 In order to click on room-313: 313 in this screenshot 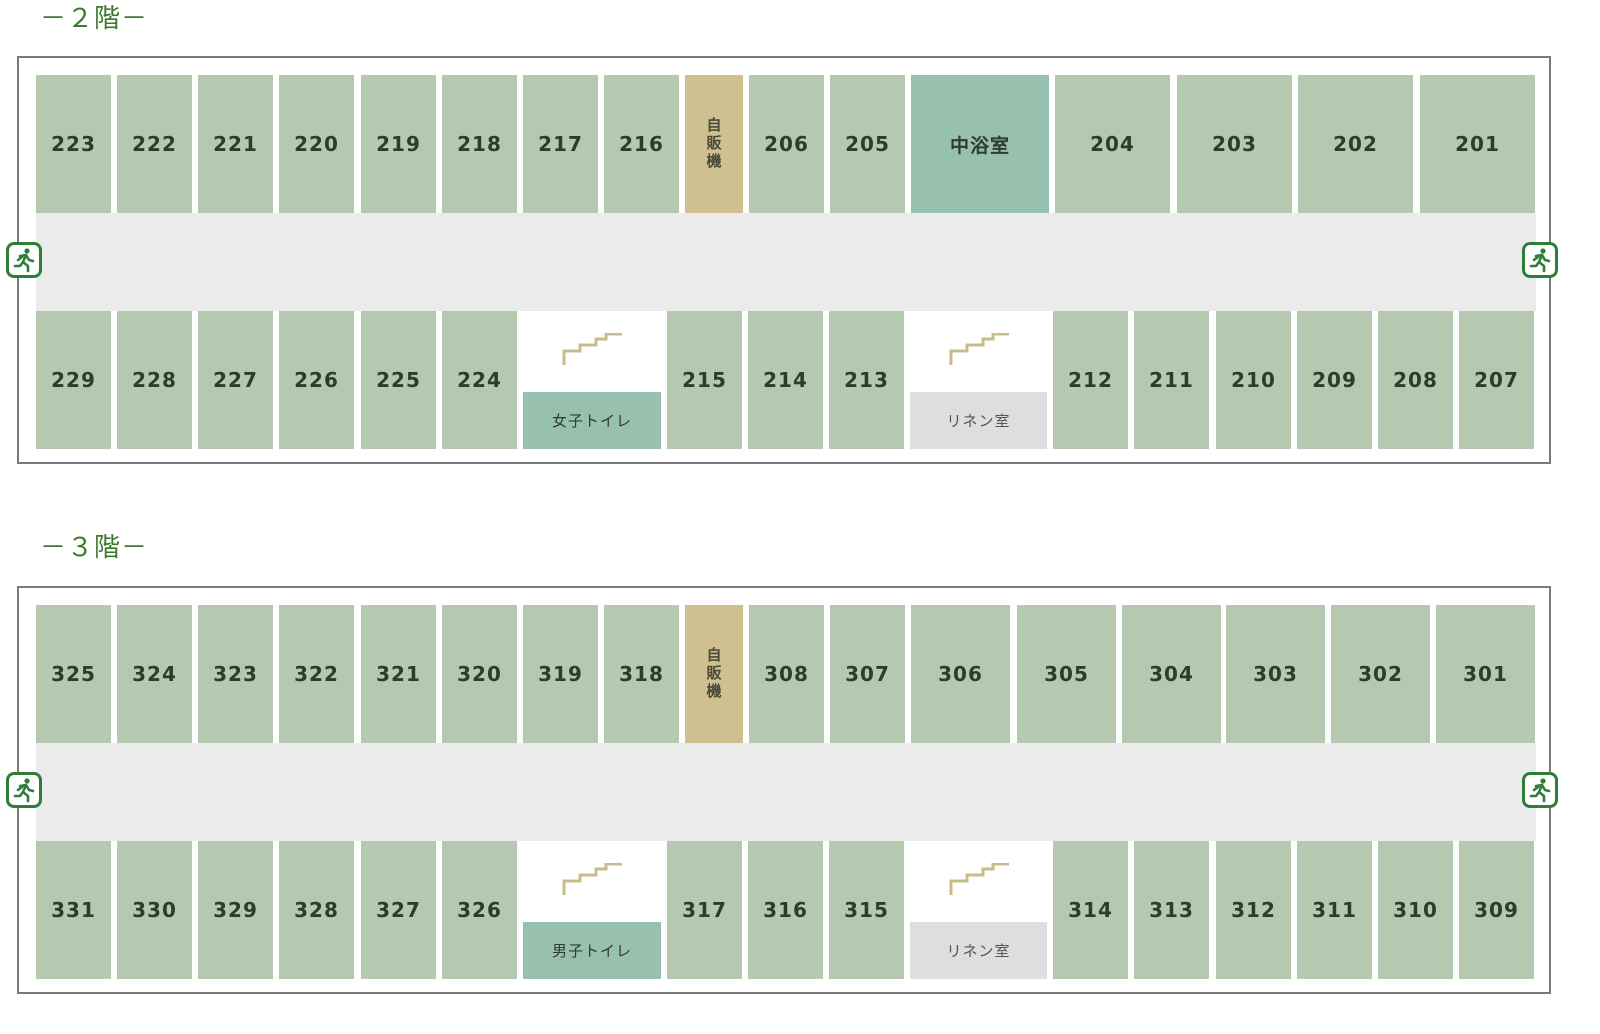, I will do `click(1171, 910)`.